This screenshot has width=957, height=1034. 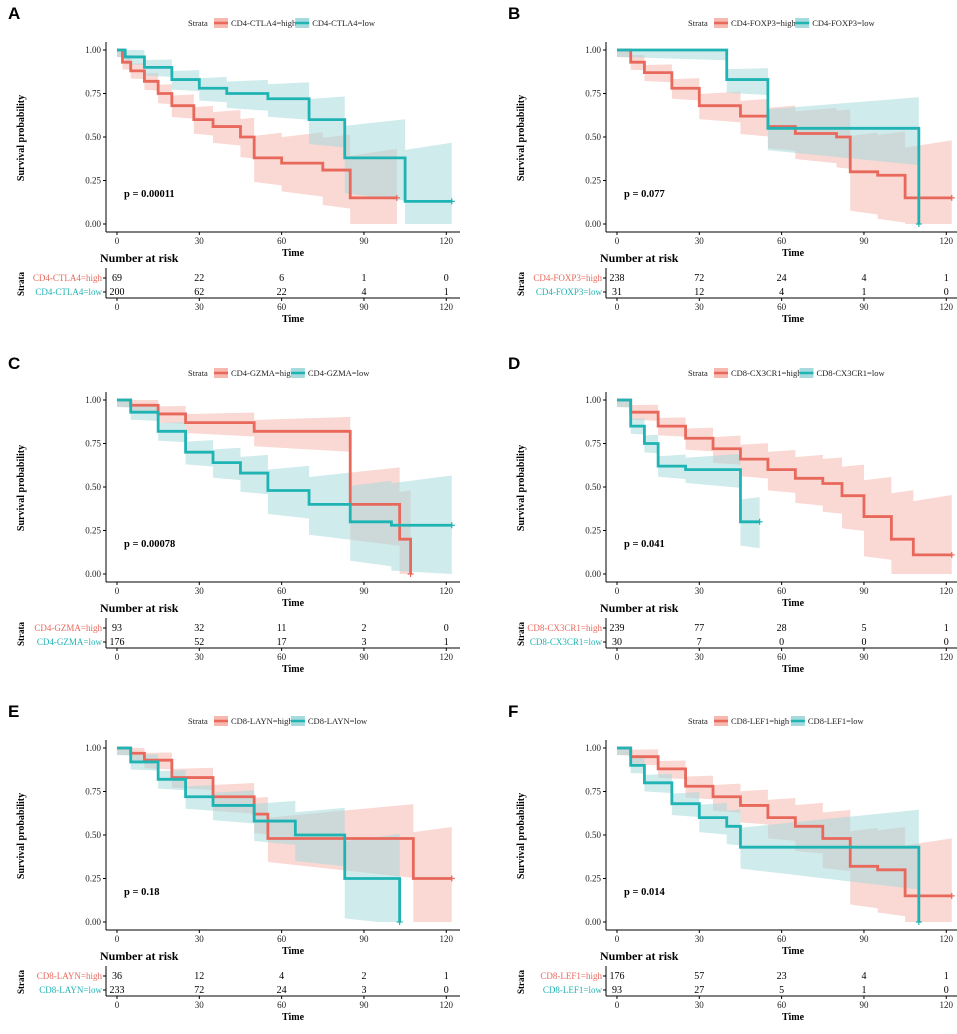 What do you see at coordinates (573, 990) in the screenshot?
I see `risk-row-label: CD8-LEF1=low` at bounding box center [573, 990].